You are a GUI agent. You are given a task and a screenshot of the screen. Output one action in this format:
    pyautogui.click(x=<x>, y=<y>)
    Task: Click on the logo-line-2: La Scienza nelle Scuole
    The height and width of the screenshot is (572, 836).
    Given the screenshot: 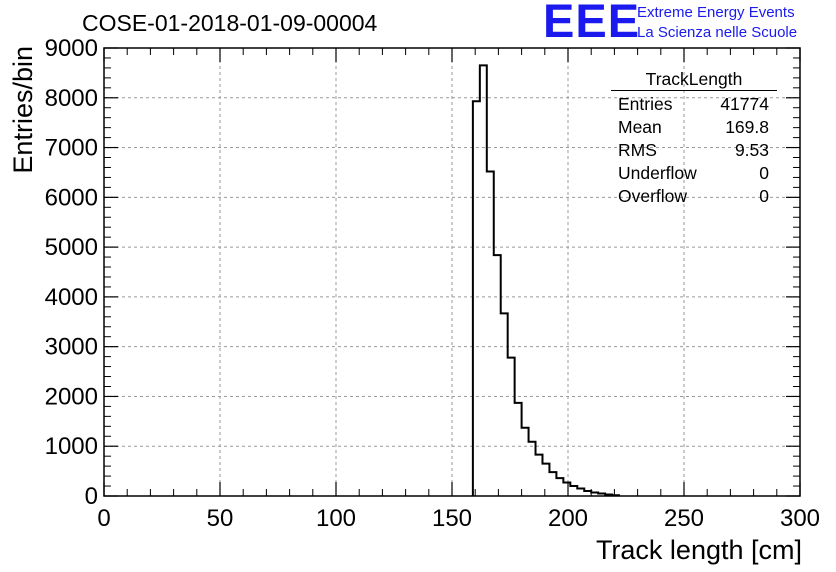 What is the action you would take?
    pyautogui.click(x=717, y=32)
    